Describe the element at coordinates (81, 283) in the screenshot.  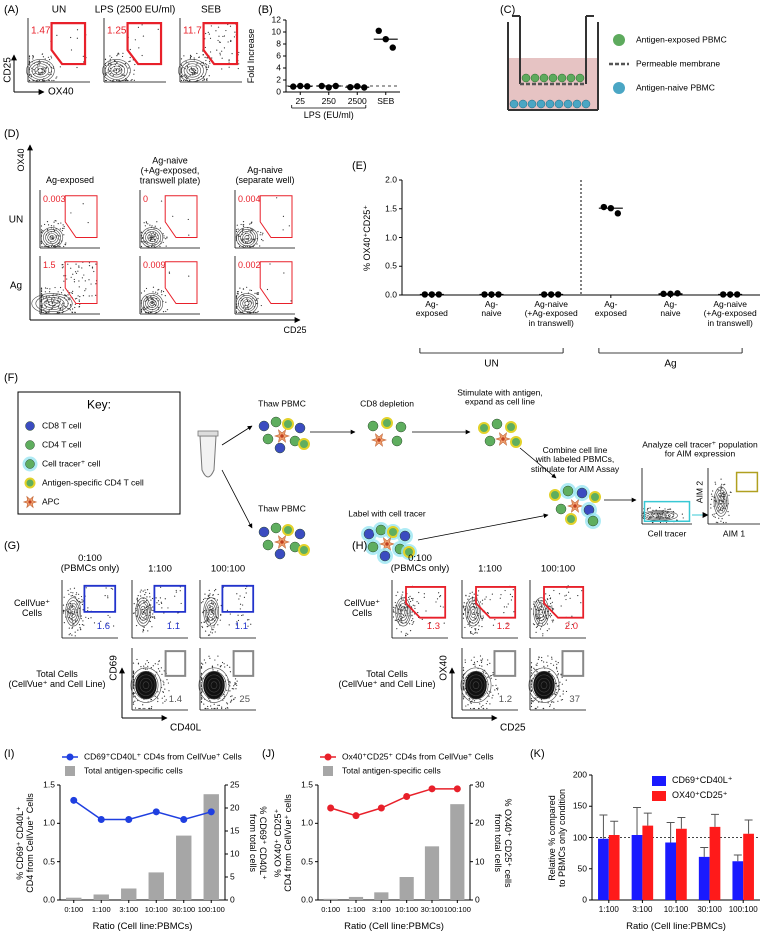
I see `gate` at that location.